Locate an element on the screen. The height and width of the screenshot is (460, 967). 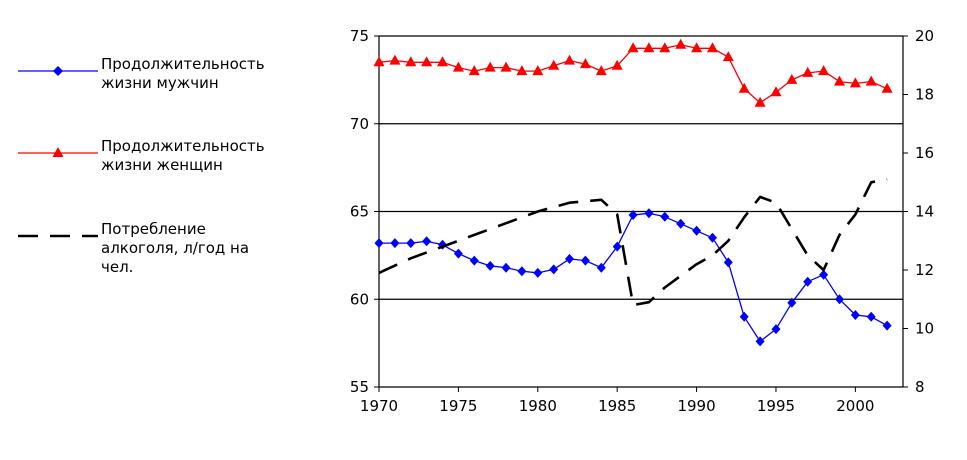
y-left-tick-label-65: 65 is located at coordinates (359, 212).